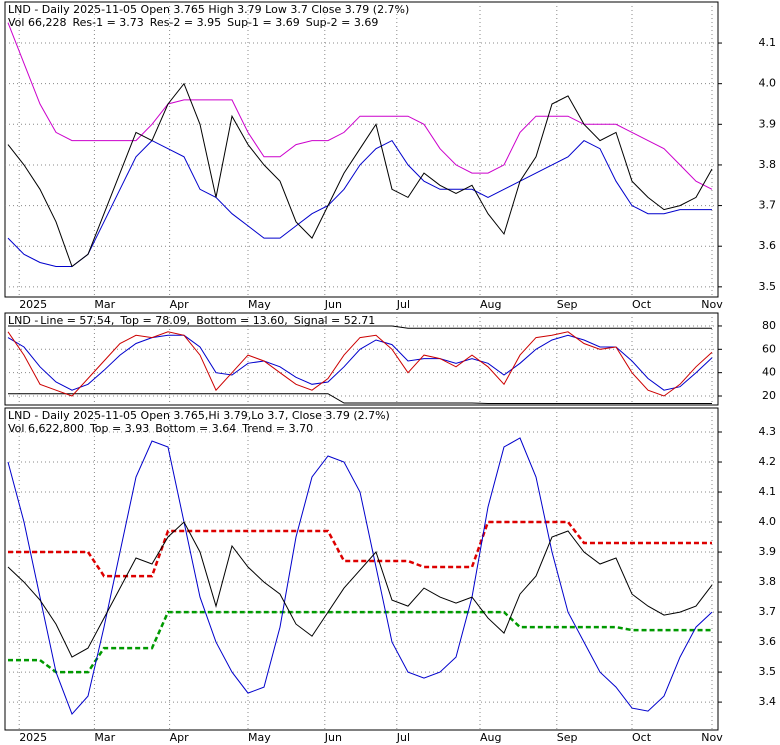  I want to click on y-tick-label: 4.2, so click(768, 461).